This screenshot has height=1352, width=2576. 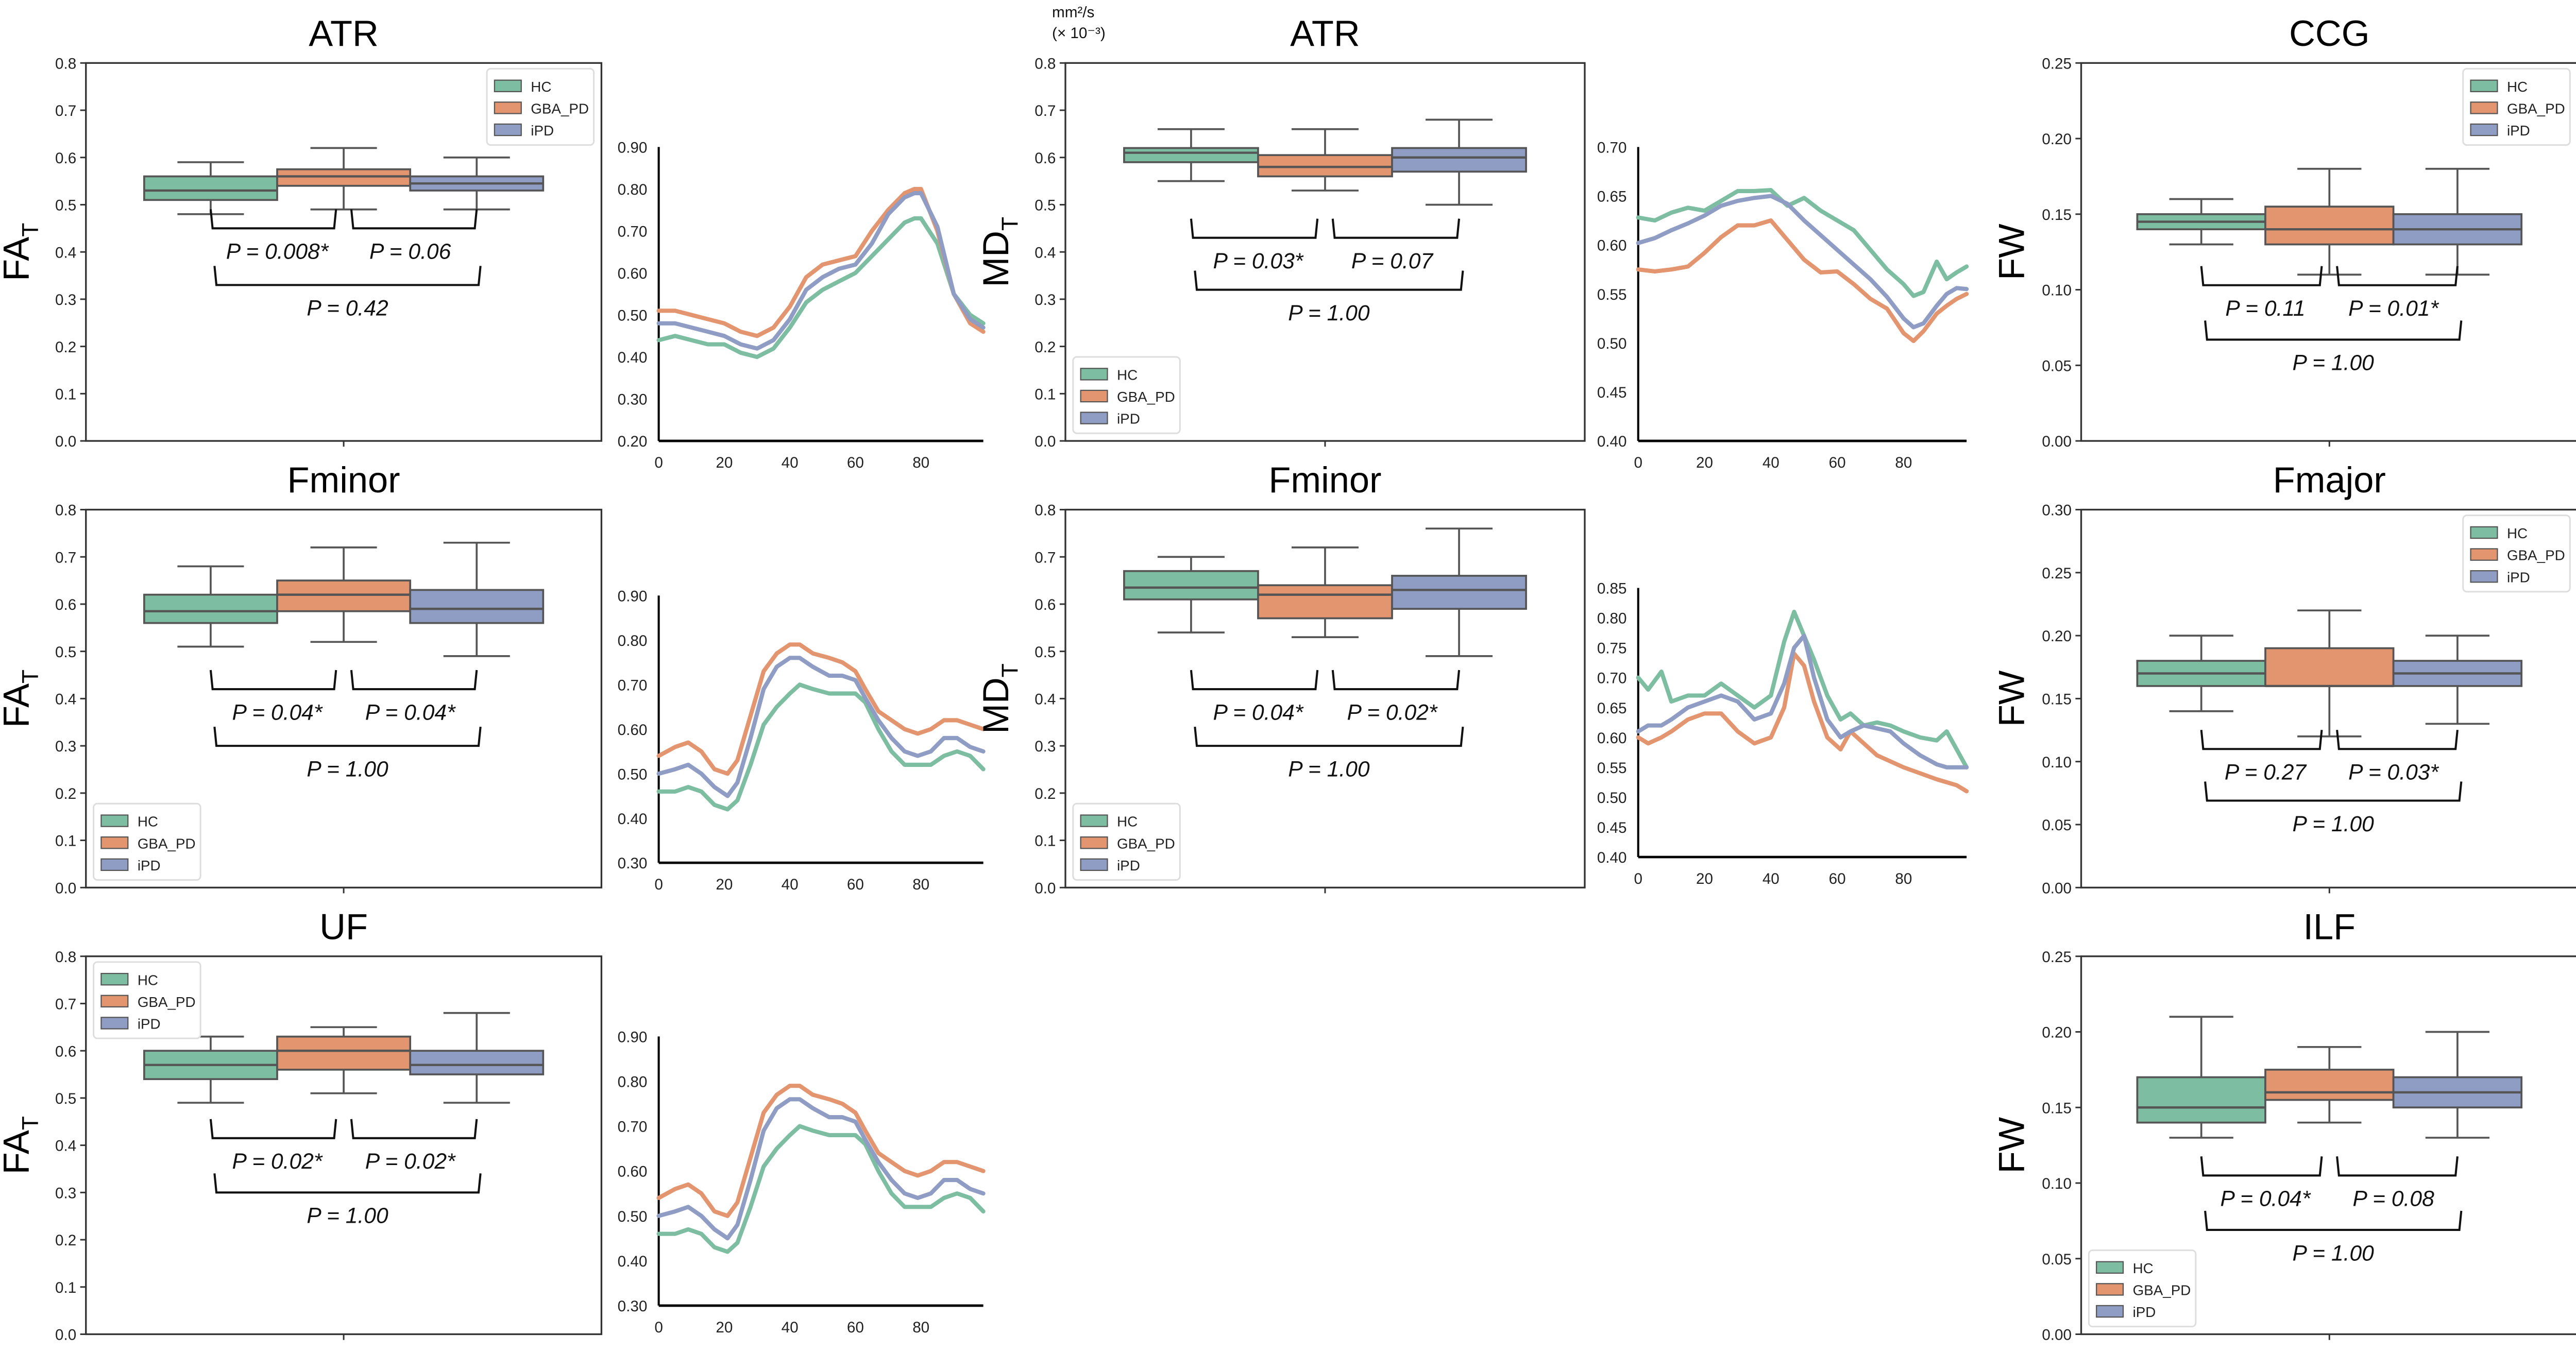 What do you see at coordinates (273, 680) in the screenshot?
I see `bracket-hc-vs-gba` at bounding box center [273, 680].